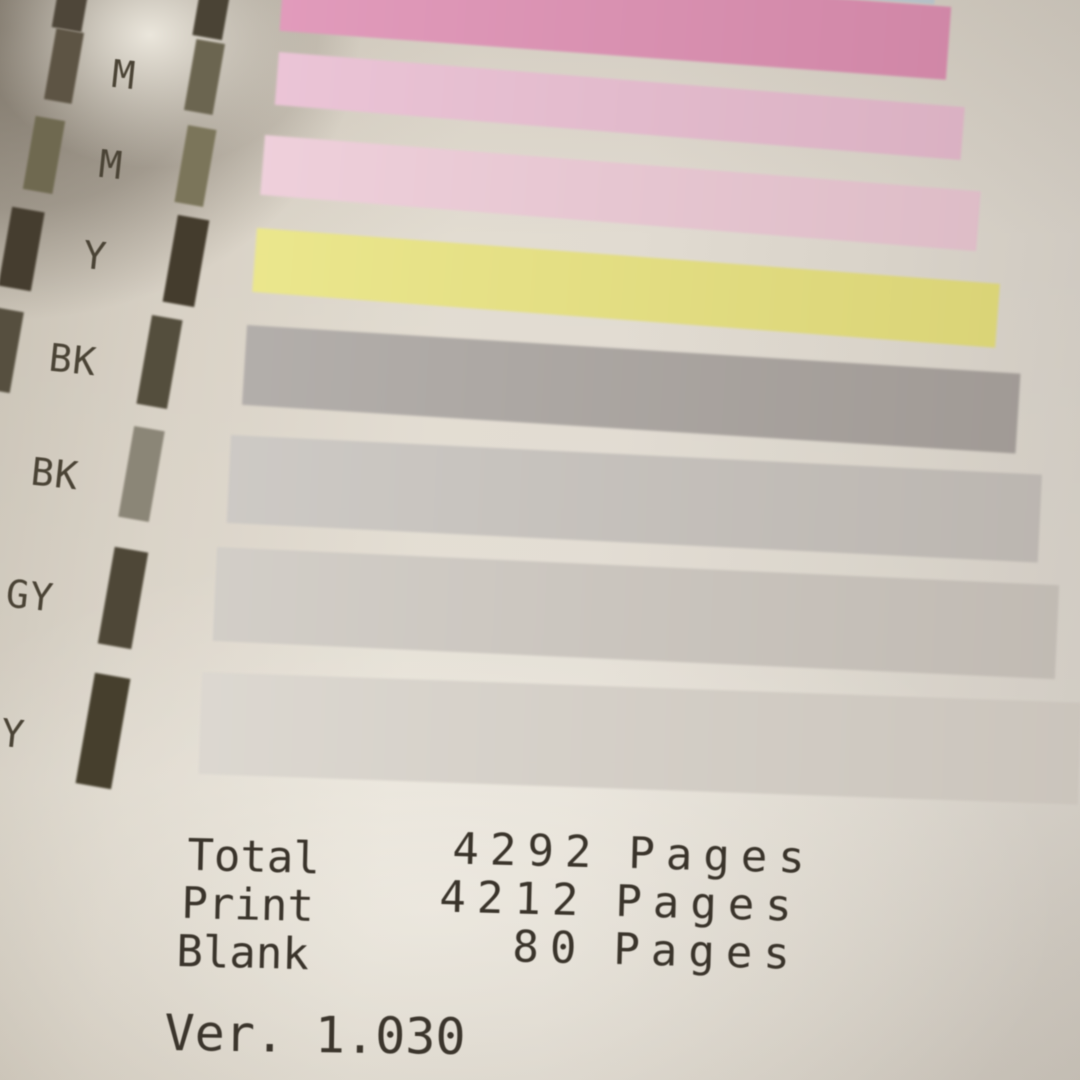 The height and width of the screenshot is (1080, 1080). I want to click on version-label: Ver., so click(225, 1034).